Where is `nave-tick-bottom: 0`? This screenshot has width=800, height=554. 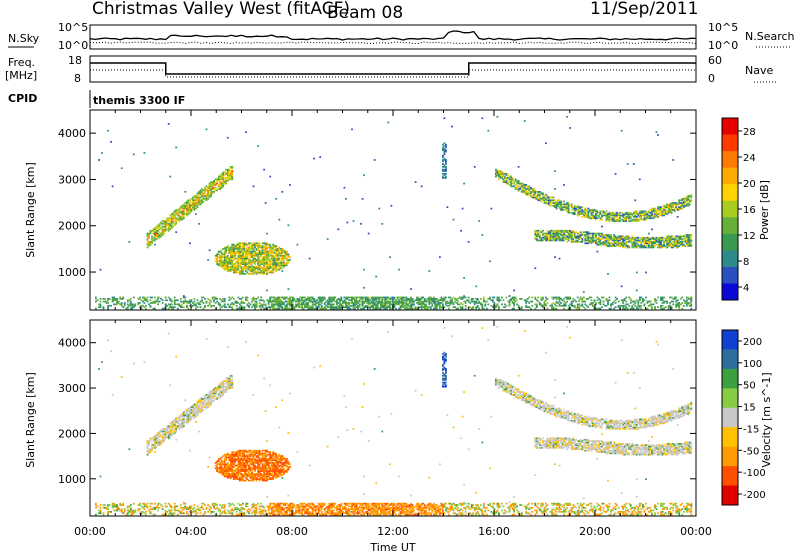
nave-tick-bottom: 0 is located at coordinates (711, 78).